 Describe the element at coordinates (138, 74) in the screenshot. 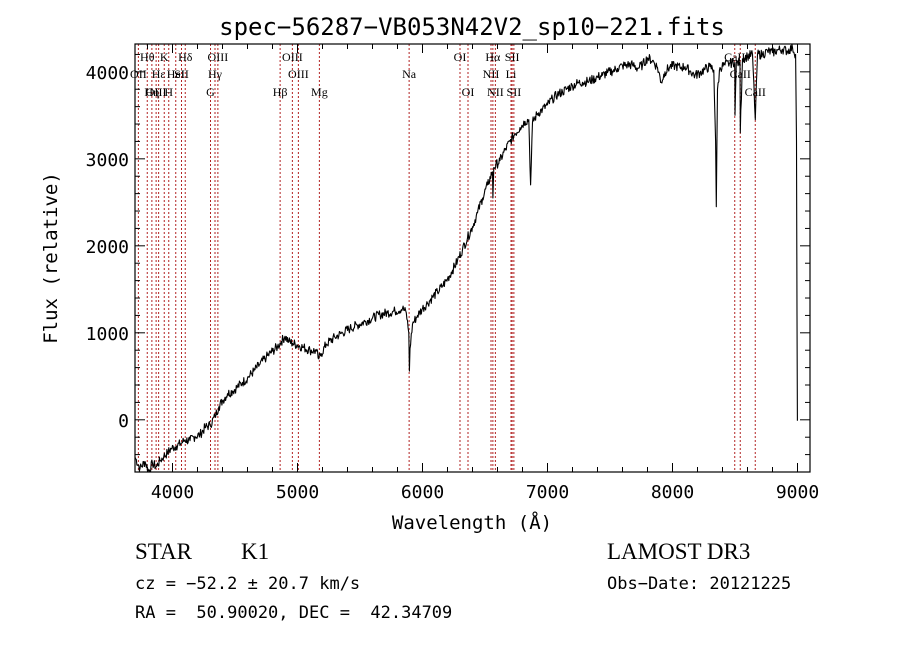

I see `spectral-line-label: OII` at that location.